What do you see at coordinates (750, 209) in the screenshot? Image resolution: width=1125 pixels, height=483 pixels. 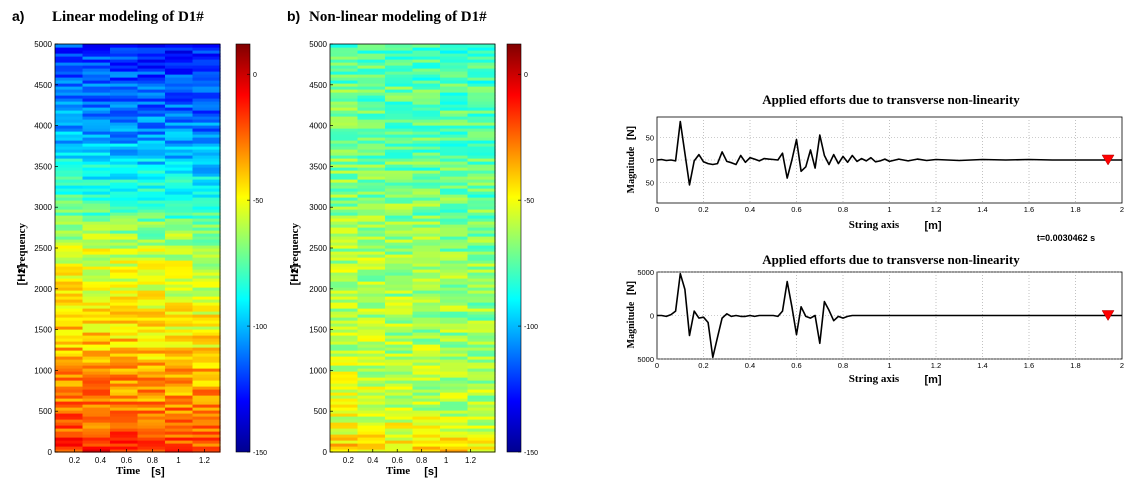 I see `x-tick-label: 0.4` at bounding box center [750, 209].